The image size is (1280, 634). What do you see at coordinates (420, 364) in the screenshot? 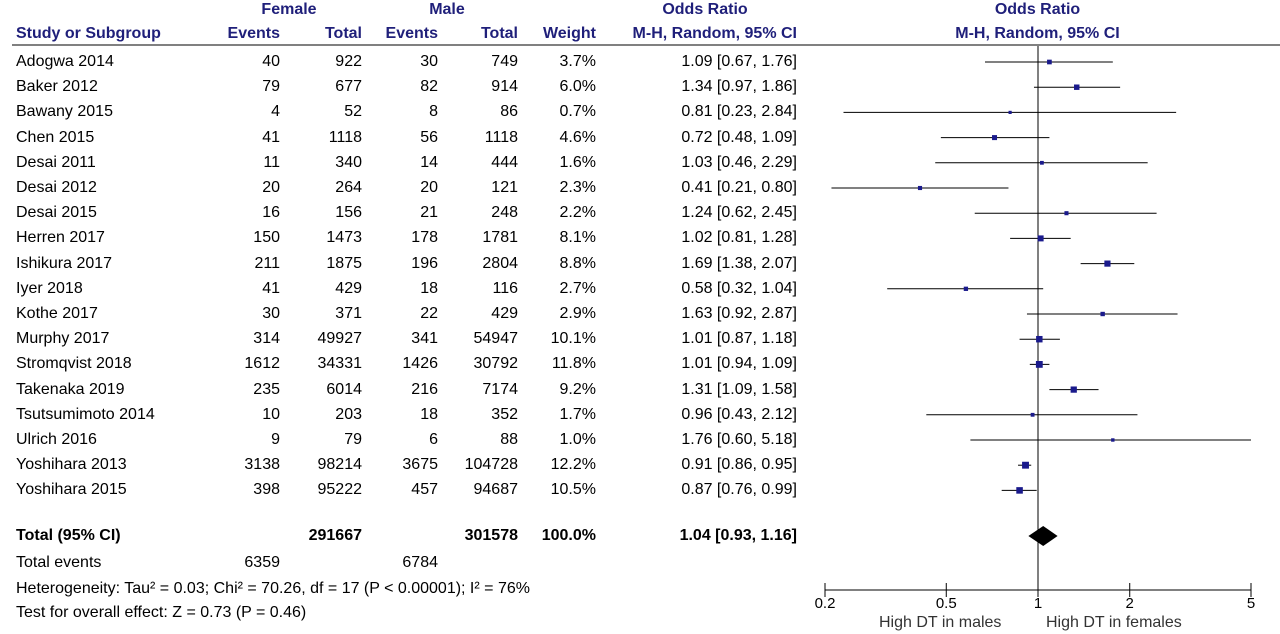
I see `male-events: 1426` at bounding box center [420, 364].